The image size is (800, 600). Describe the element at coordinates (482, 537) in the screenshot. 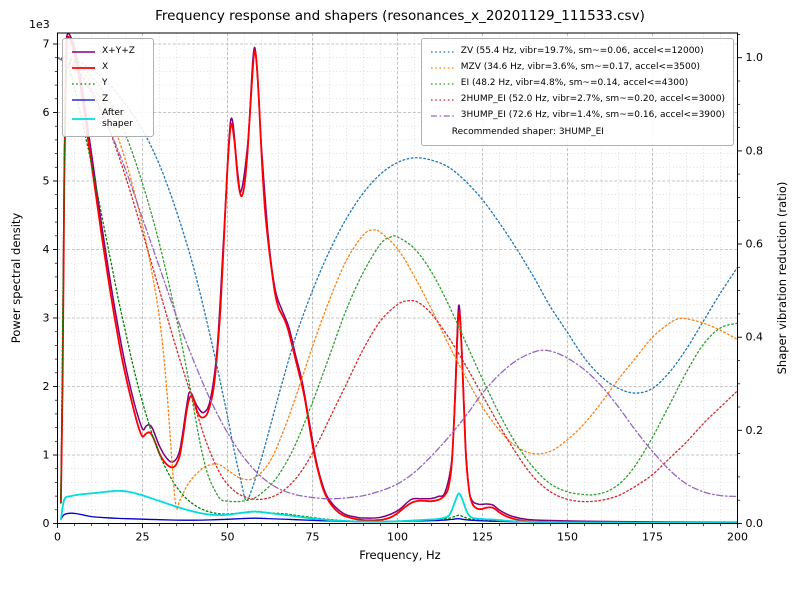

I see `x-tick-label: 125` at that location.